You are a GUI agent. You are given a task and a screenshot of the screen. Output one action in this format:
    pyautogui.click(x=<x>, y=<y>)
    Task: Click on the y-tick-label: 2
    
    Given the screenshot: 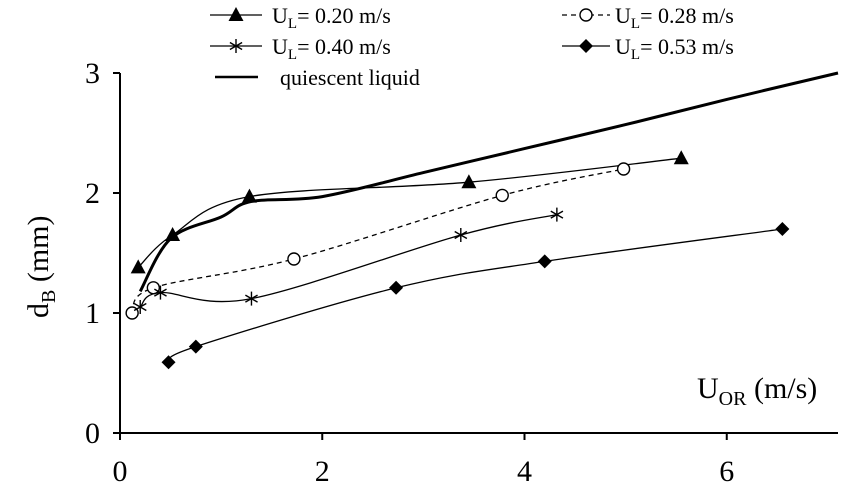 What is the action you would take?
    pyautogui.click(x=92, y=193)
    